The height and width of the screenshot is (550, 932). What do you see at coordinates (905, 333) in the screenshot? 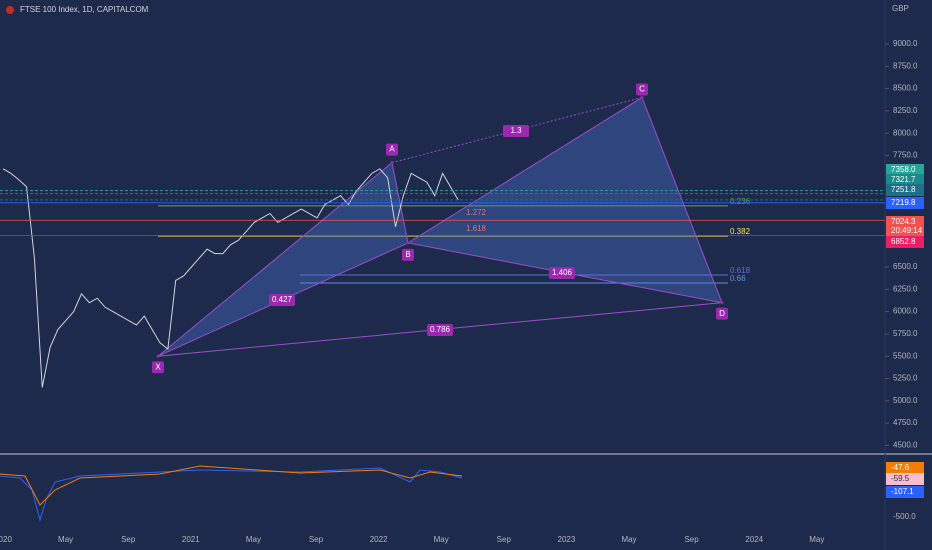
I see `y-tick-label: 5750.0` at bounding box center [905, 333].